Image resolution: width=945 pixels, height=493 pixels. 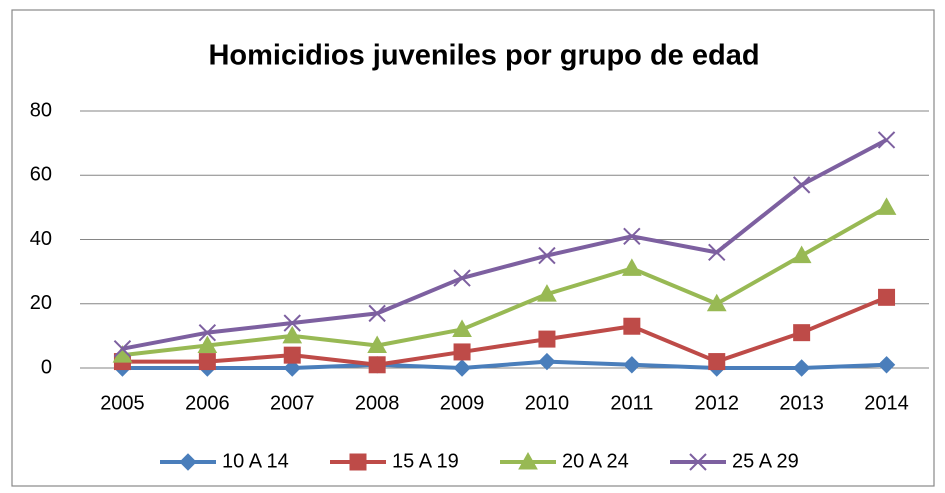 I want to click on x-tick-label: 2011, so click(x=631, y=403).